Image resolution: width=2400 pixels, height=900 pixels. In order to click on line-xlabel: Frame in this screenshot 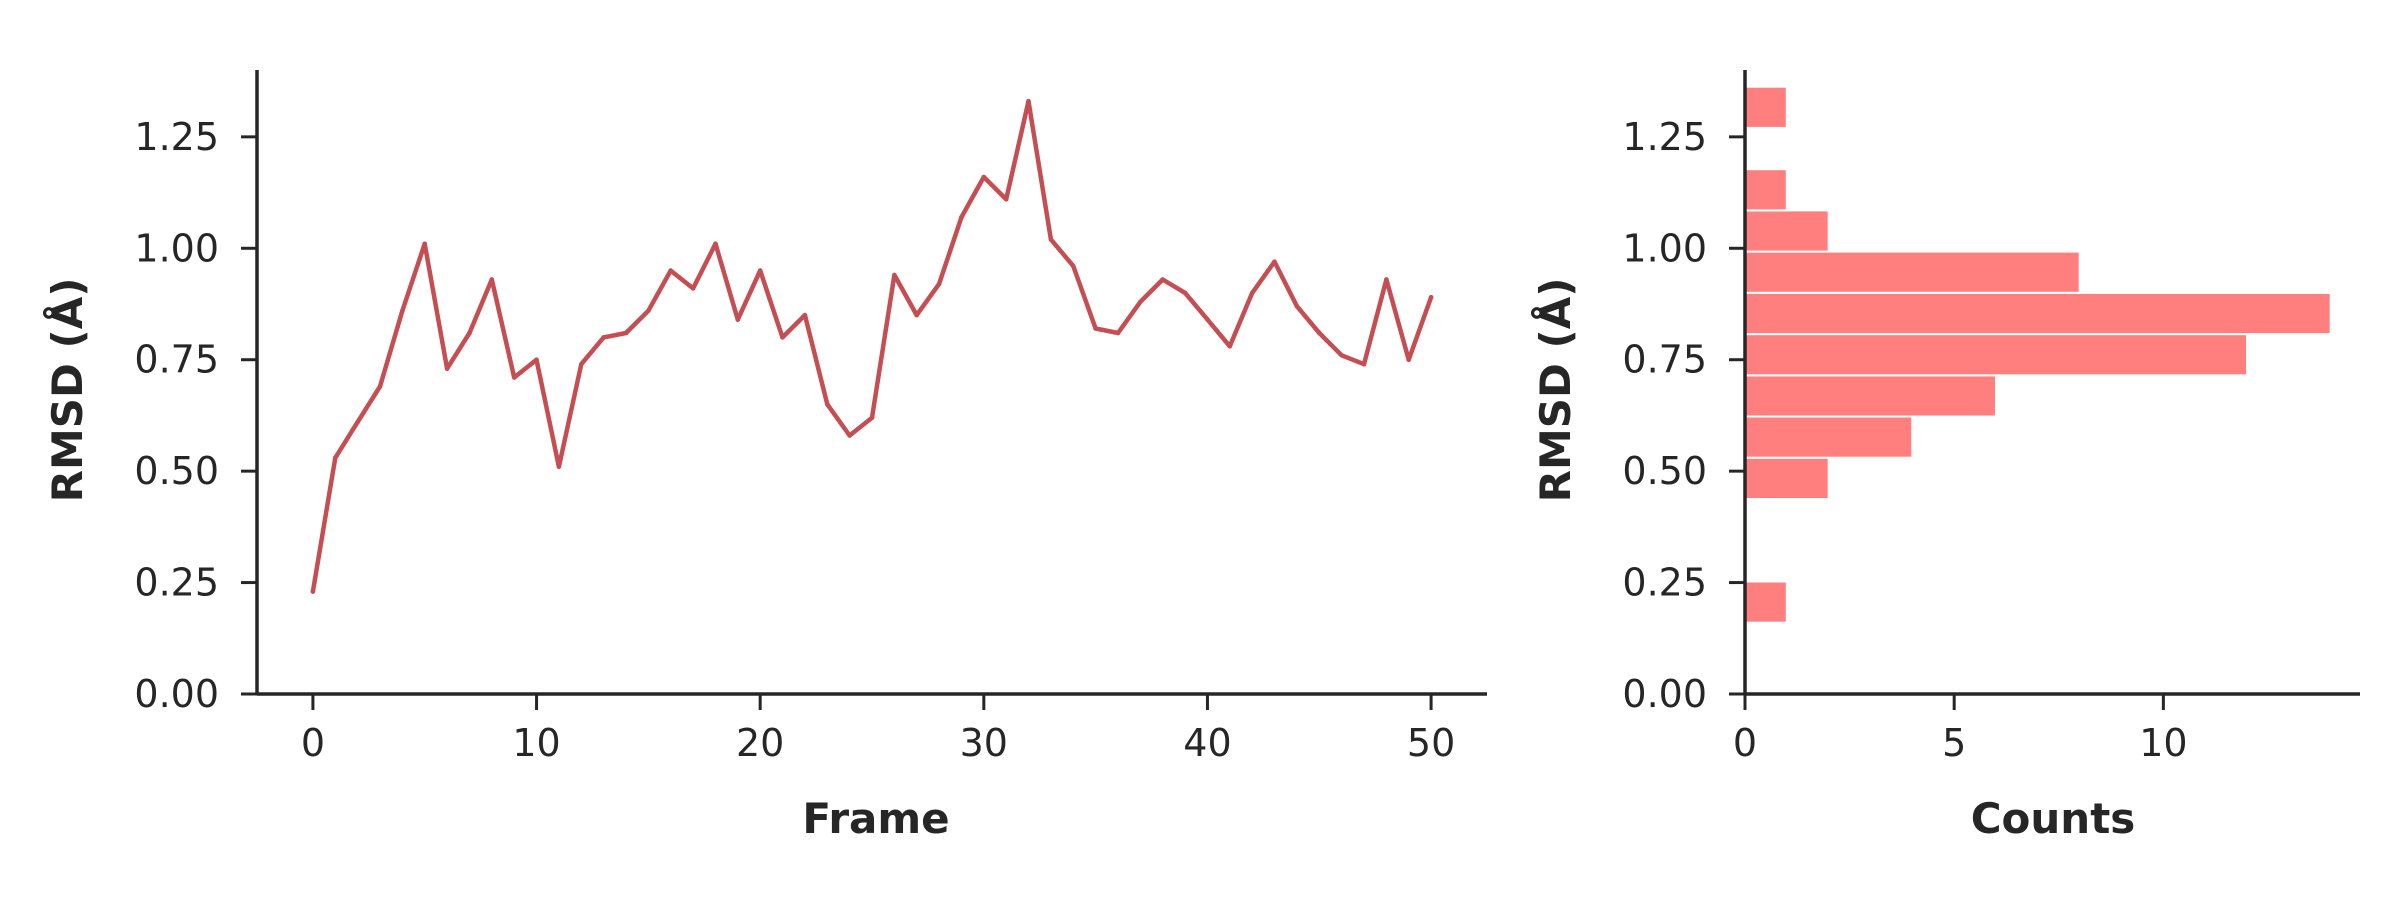, I will do `click(875, 818)`.